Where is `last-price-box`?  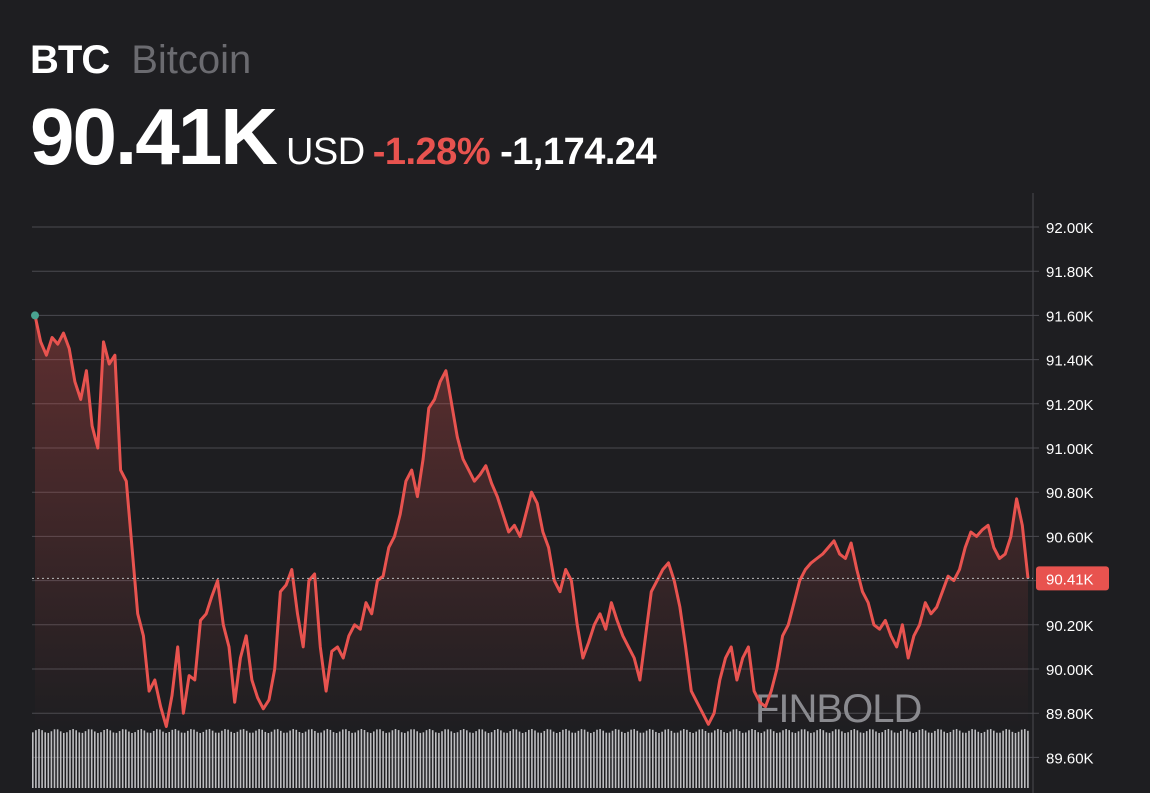 last-price-box is located at coordinates (1072, 578).